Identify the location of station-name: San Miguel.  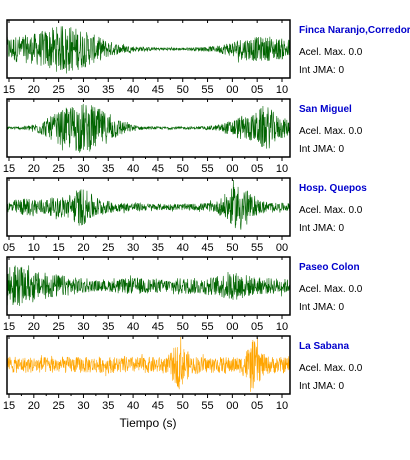
(325, 109).